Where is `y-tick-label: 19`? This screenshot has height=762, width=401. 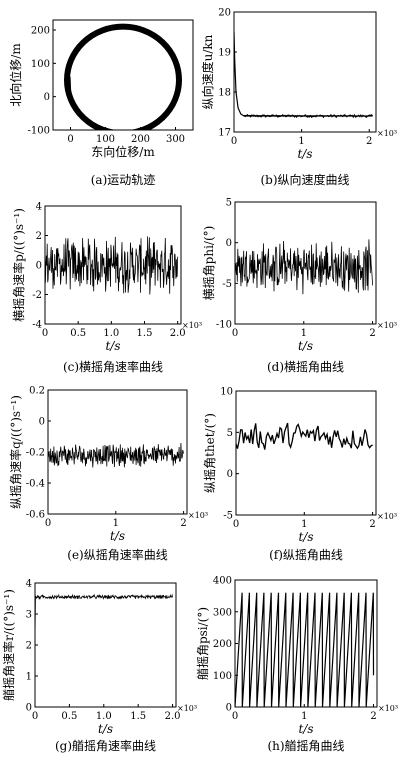 y-tick-label: 19 is located at coordinates (224, 53).